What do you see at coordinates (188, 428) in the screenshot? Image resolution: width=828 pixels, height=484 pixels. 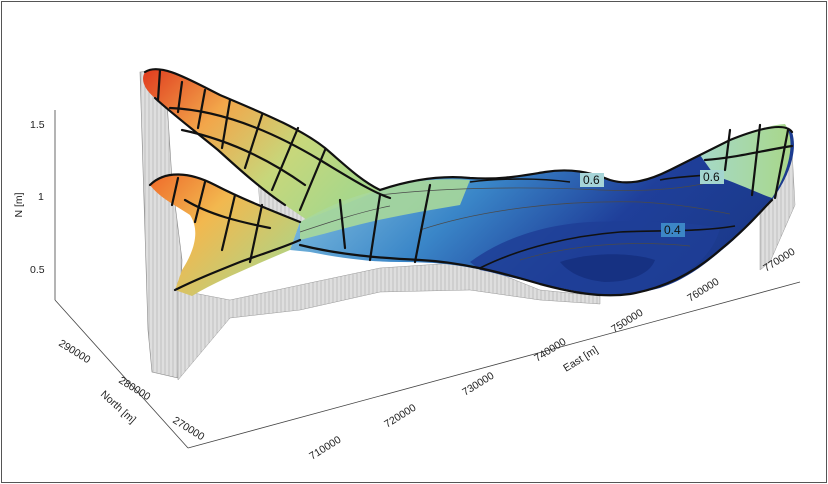 I see `north-tick-270000: 270000` at bounding box center [188, 428].